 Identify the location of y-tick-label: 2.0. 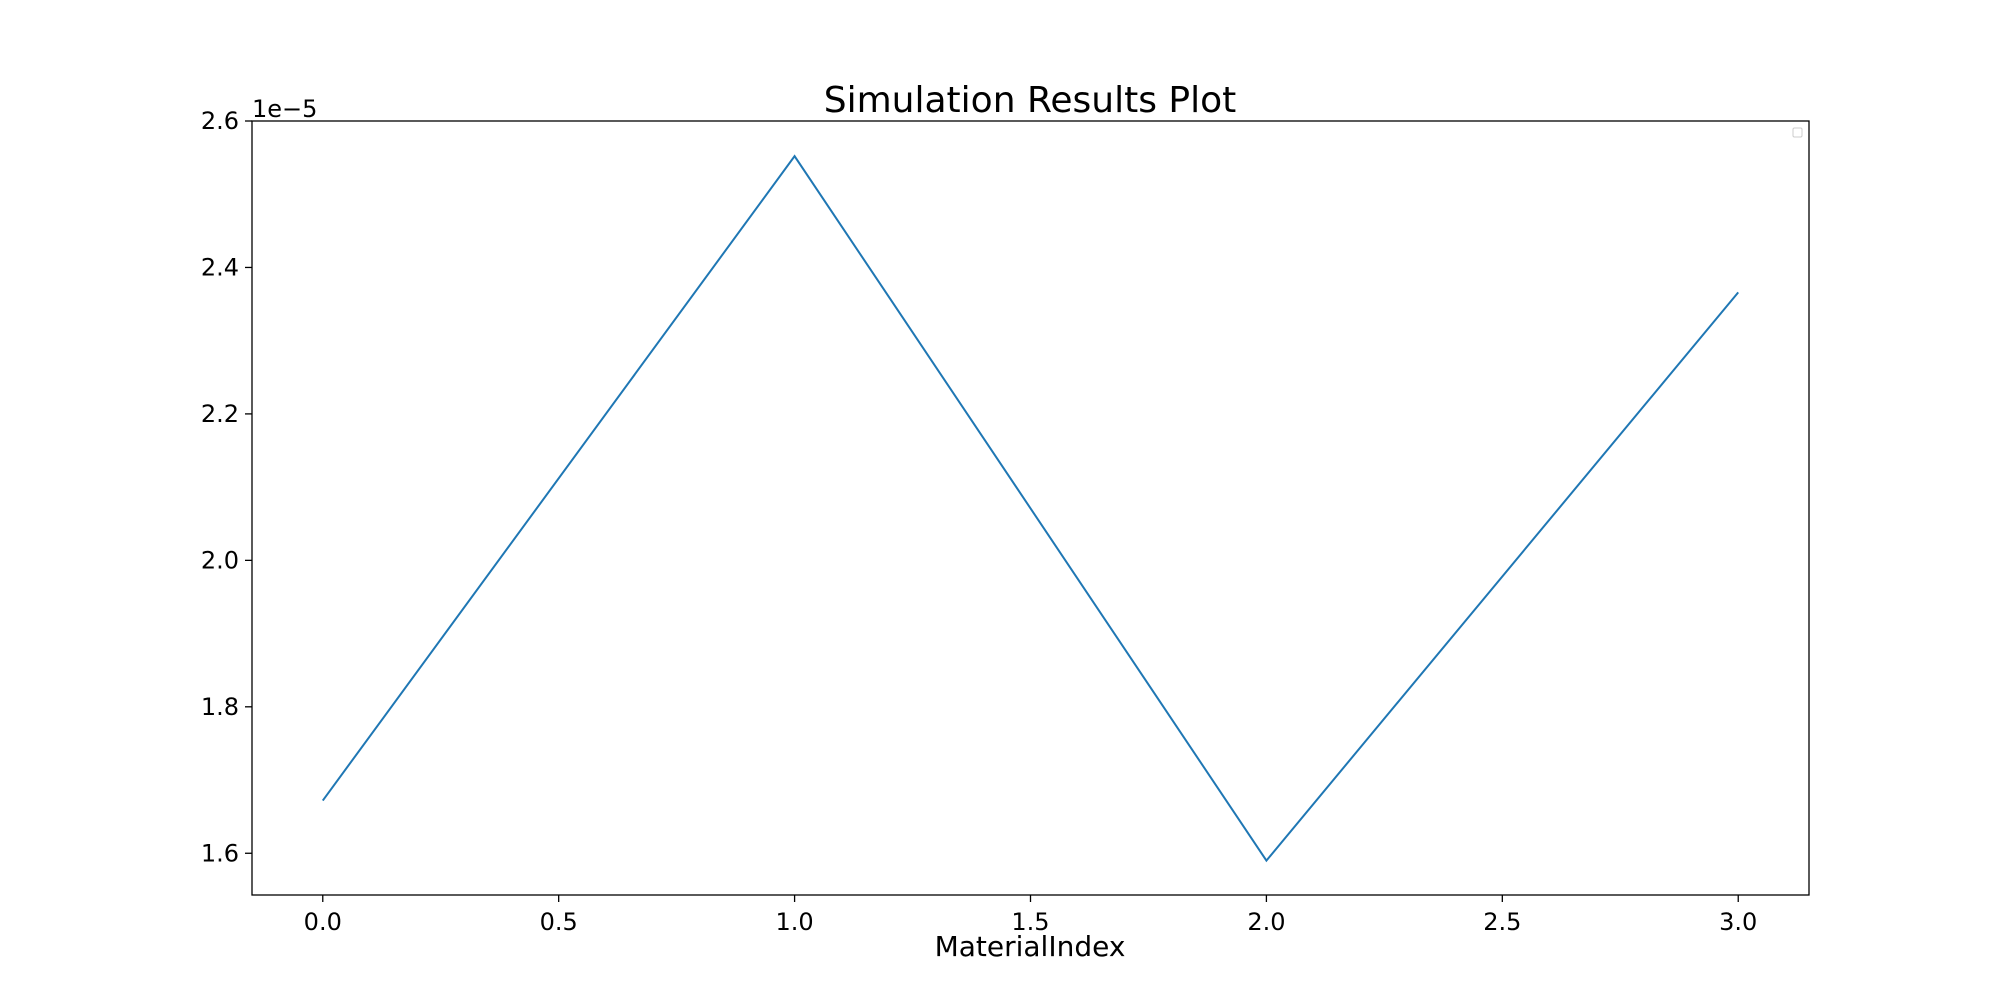
(220, 560).